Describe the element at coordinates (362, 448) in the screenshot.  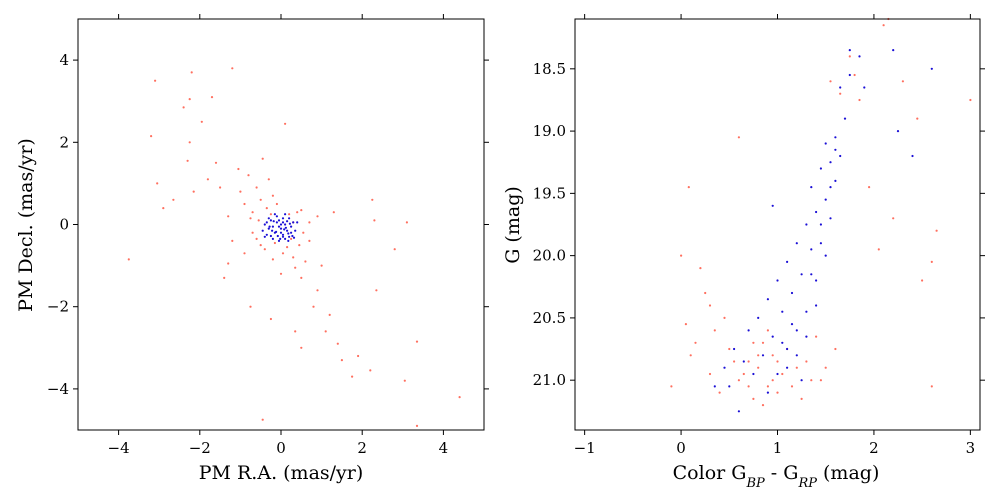
I see `x-tick-label: 2` at that location.